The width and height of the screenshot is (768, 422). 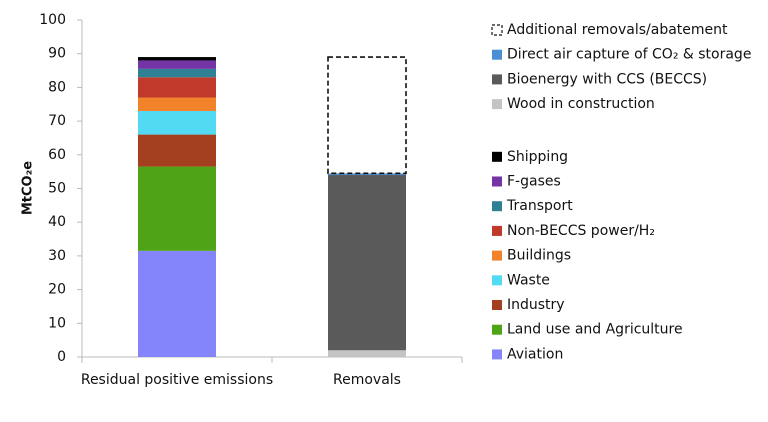 What do you see at coordinates (528, 280) in the screenshot?
I see `legend-label: Waste` at bounding box center [528, 280].